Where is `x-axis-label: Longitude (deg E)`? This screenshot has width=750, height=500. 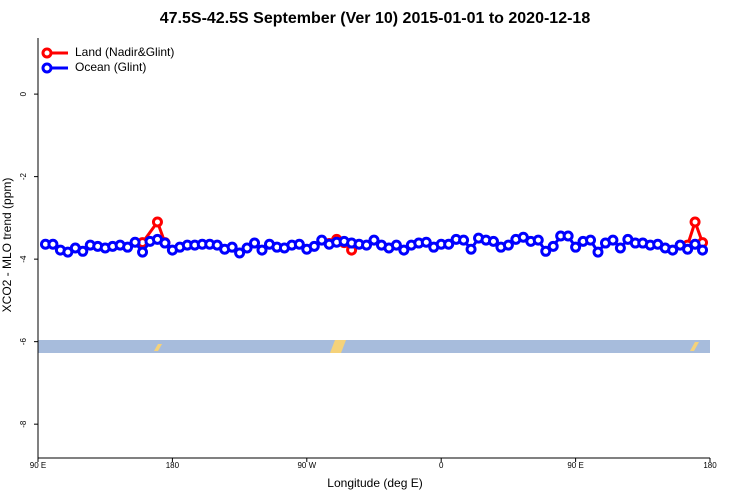
x-axis-label: Longitude (deg E) is located at coordinates (374, 483).